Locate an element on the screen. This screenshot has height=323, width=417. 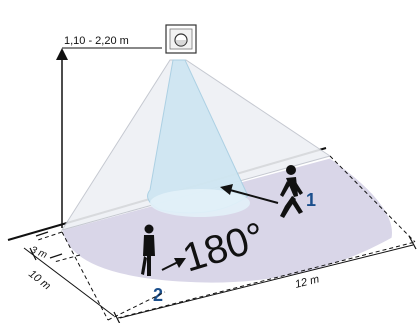
arrow-2-icon is located at coordinates (180, 263).